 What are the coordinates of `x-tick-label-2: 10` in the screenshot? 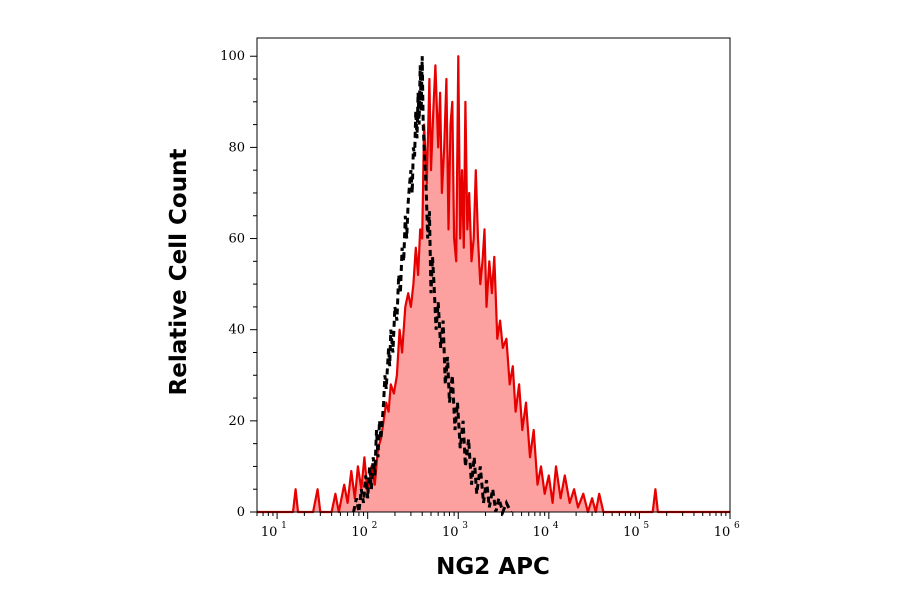 It's located at (450, 532).